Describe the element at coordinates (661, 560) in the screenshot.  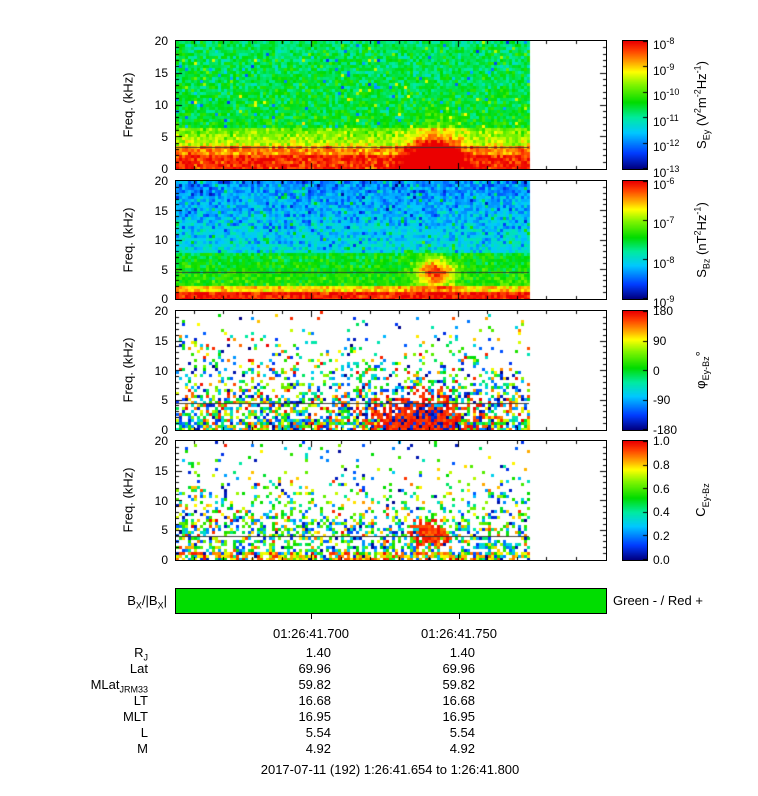
I see `colorbar-tick-label: 0.0` at that location.